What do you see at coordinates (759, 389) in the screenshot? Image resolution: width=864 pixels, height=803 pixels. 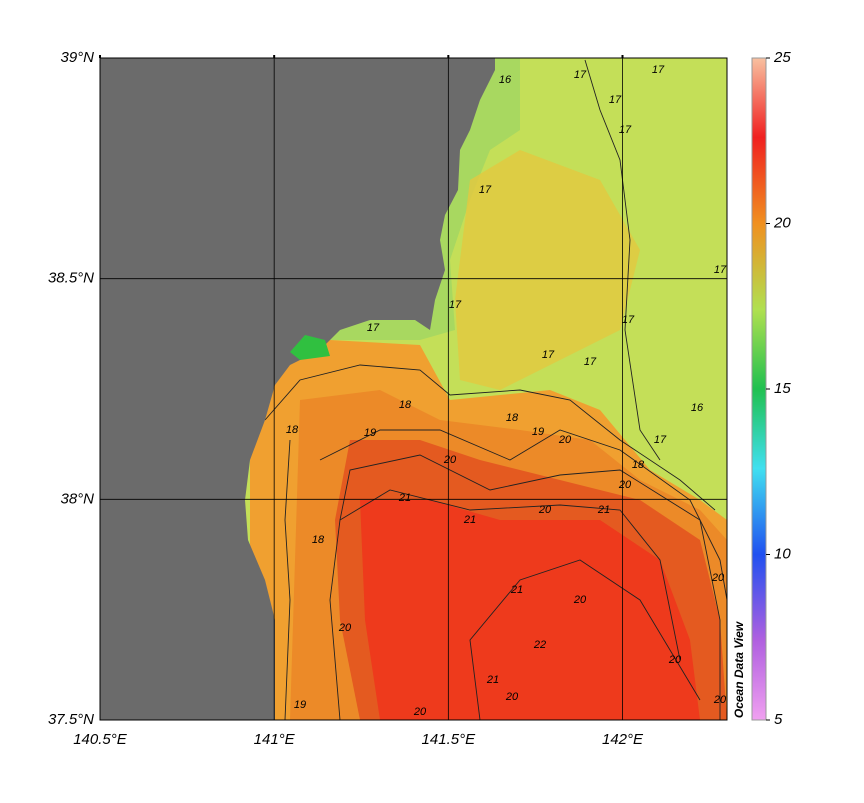 I see `colorbar` at bounding box center [759, 389].